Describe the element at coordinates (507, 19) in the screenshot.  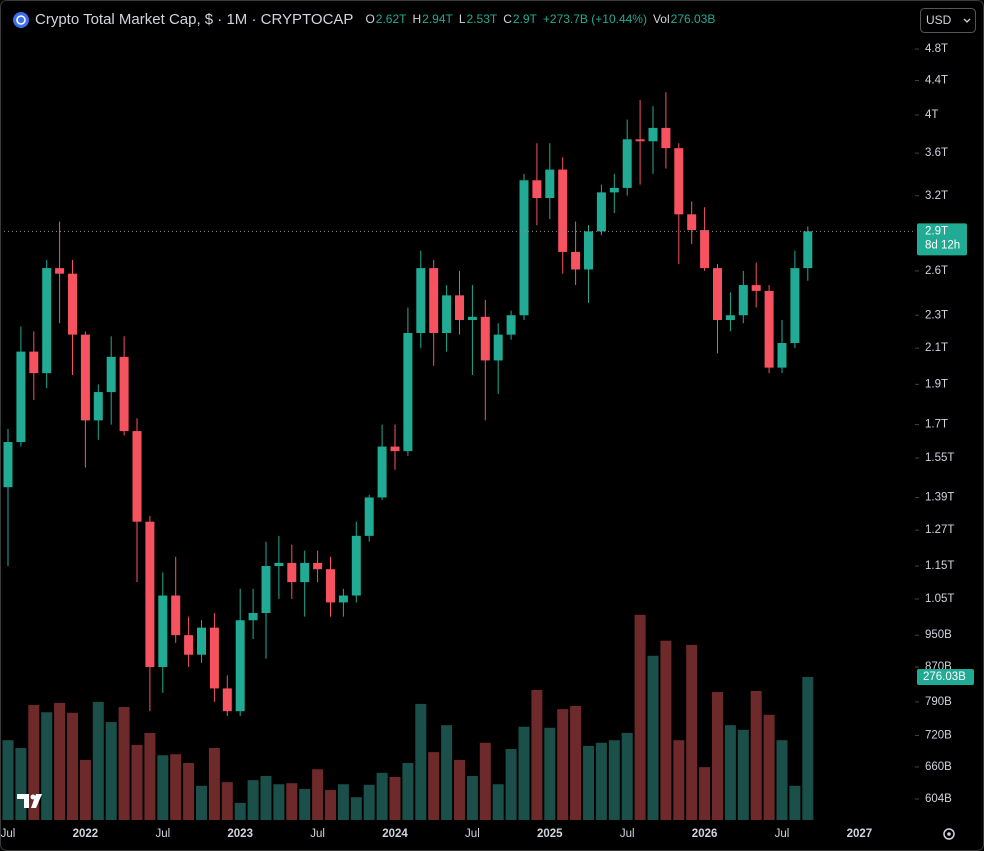
I see `legend-key: C` at that location.